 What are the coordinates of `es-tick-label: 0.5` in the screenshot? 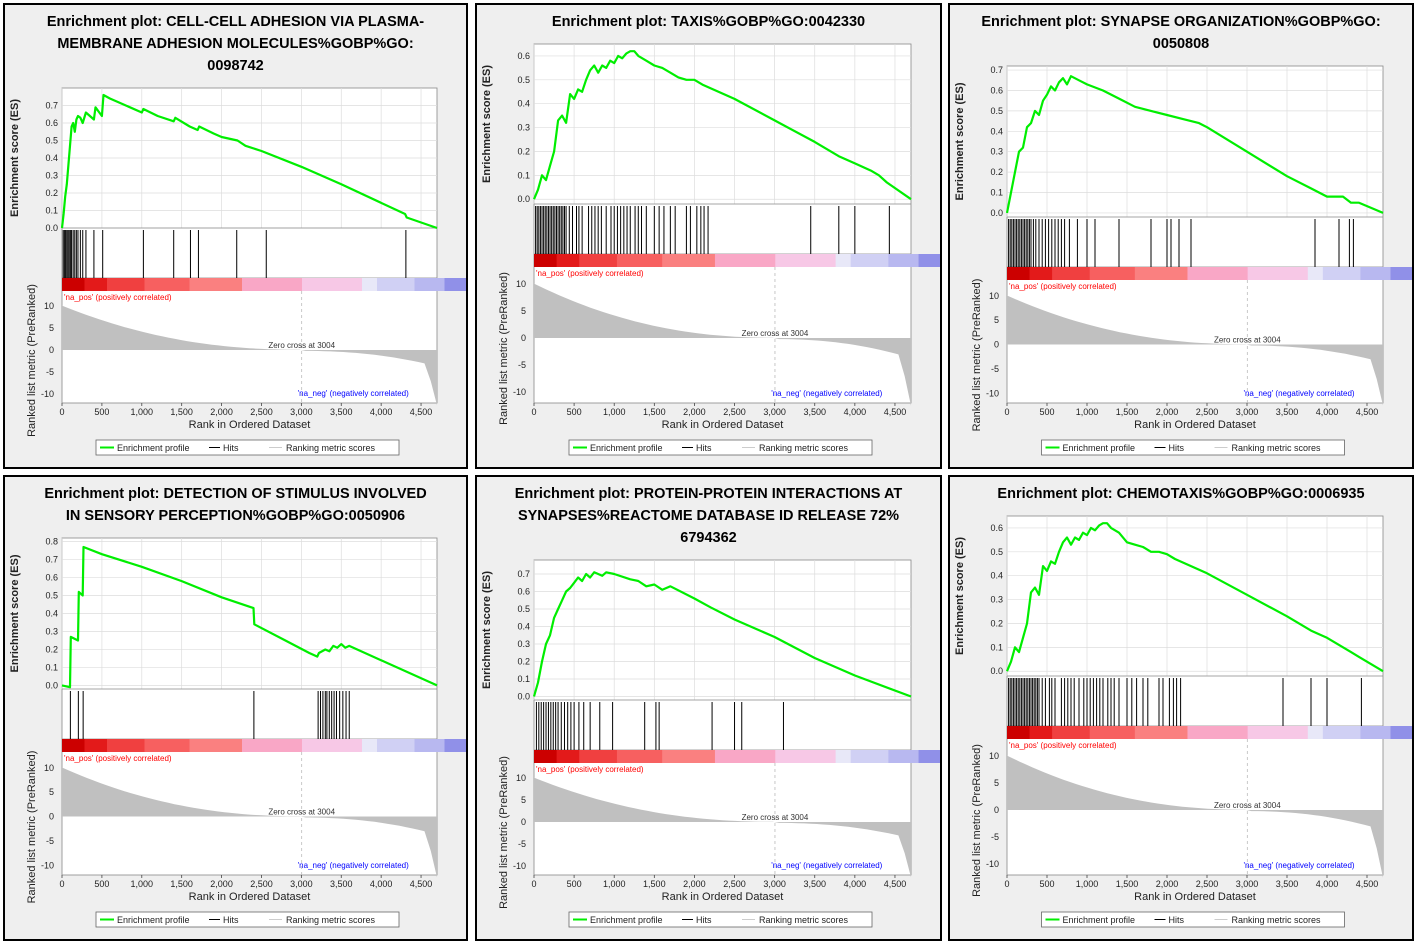 It's located at (996, 111).